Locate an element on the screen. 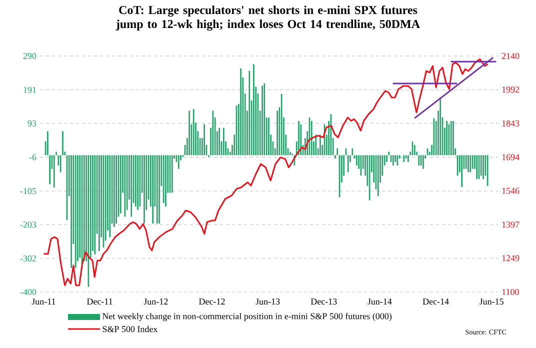 The image size is (536, 348). legend-label: Net weekly change in non-commercial position in e-mini S&P 500 futures (000) is located at coordinates (247, 317).